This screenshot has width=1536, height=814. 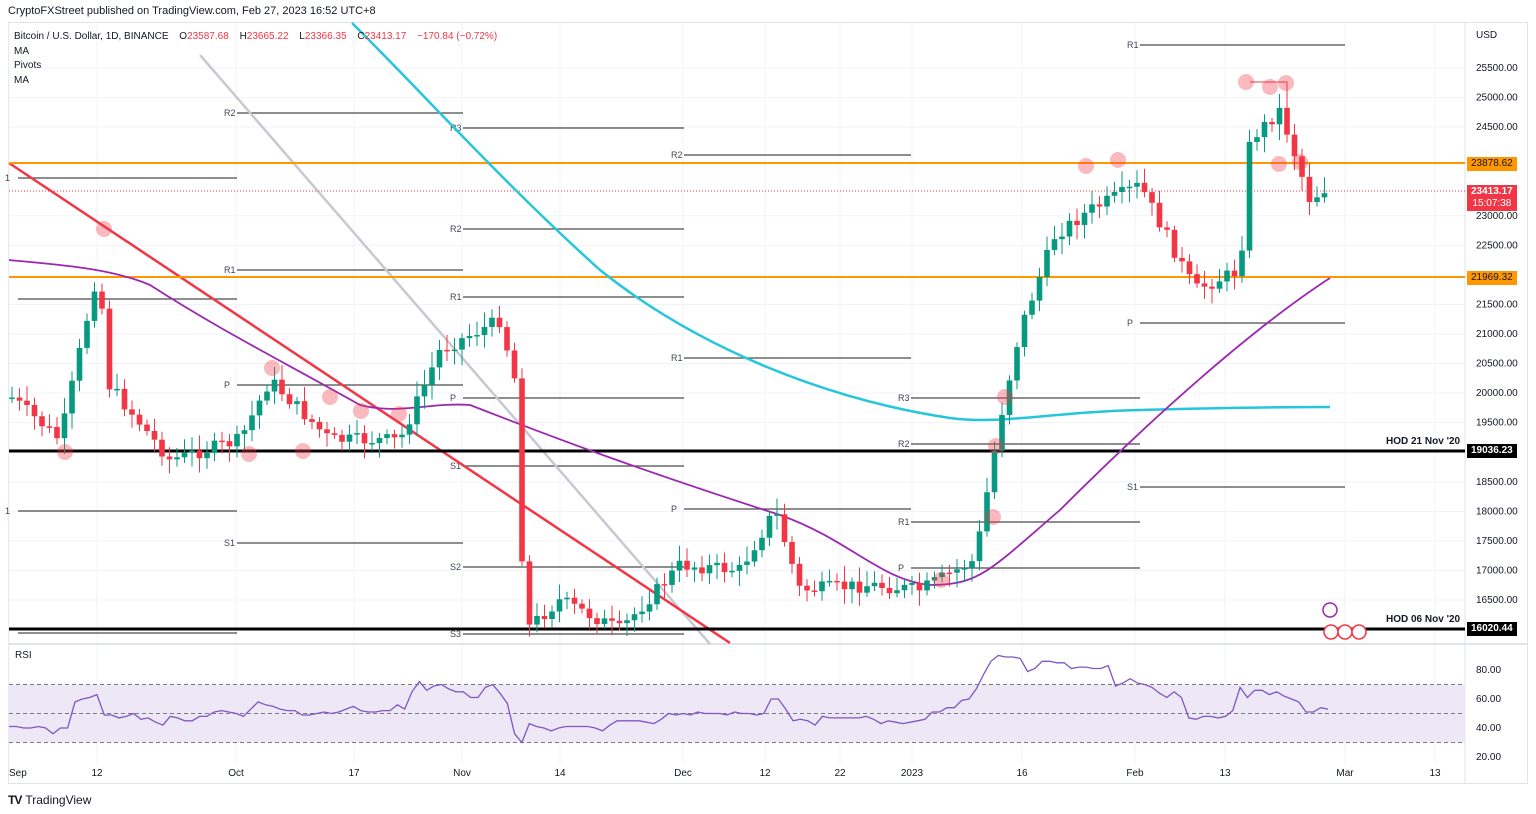 What do you see at coordinates (1488, 670) in the screenshot?
I see `rsi-tick-label: 80.00` at bounding box center [1488, 670].